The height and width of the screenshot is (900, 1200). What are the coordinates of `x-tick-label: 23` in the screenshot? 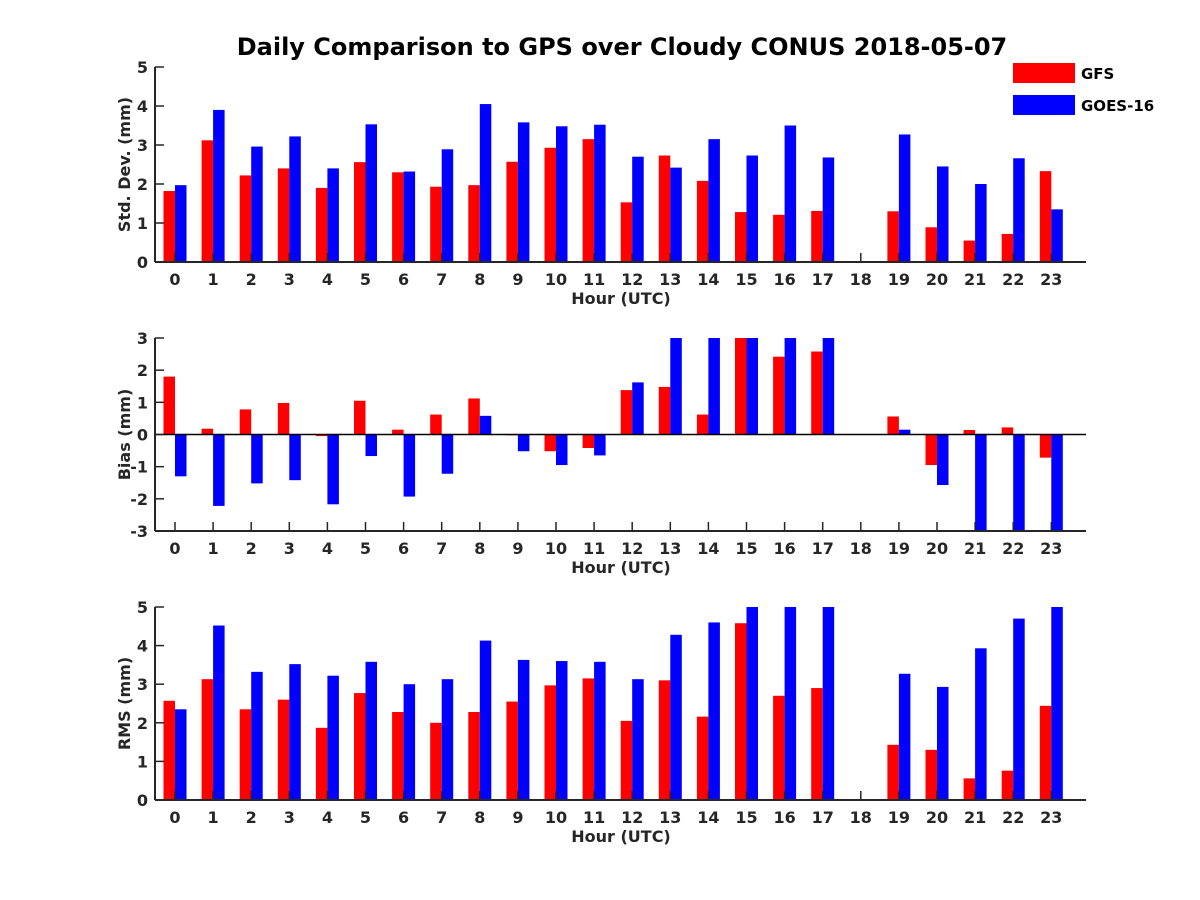 It's located at (1051, 279).